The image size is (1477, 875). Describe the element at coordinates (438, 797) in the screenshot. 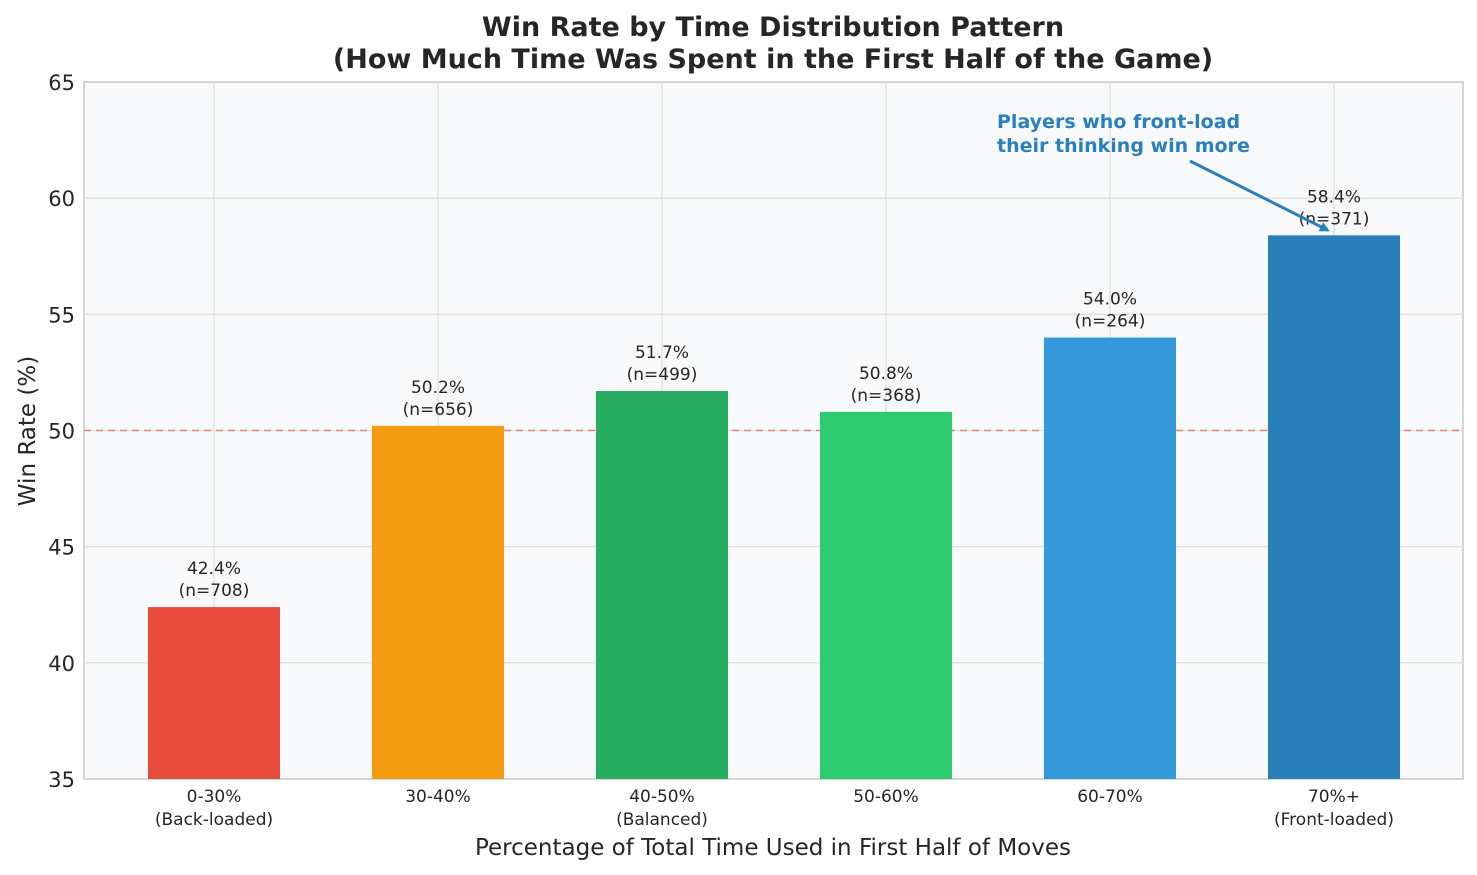

I see `x-tick-label: 30-40%` at that location.